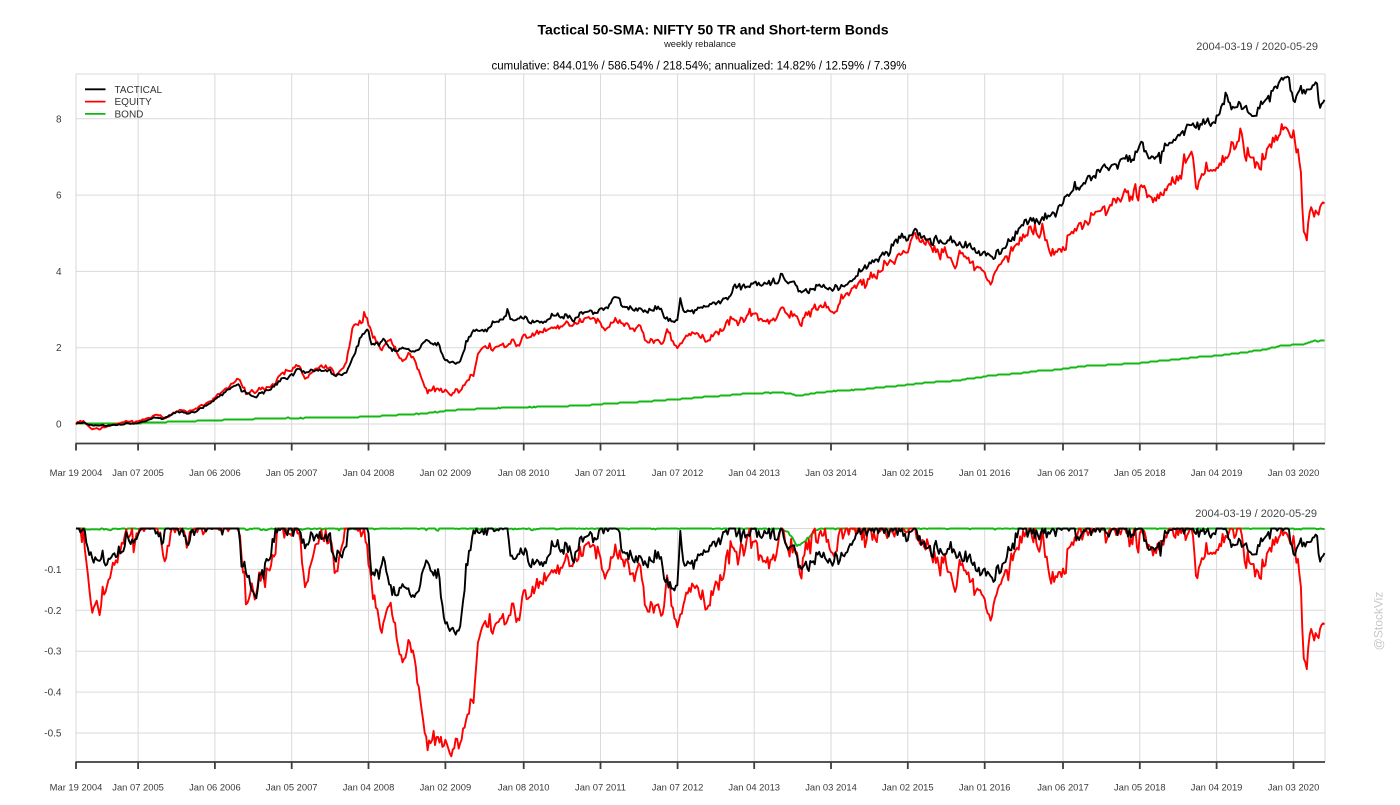 The image size is (1400, 805). I want to click on svg-text: -0.1, so click(53, 570).